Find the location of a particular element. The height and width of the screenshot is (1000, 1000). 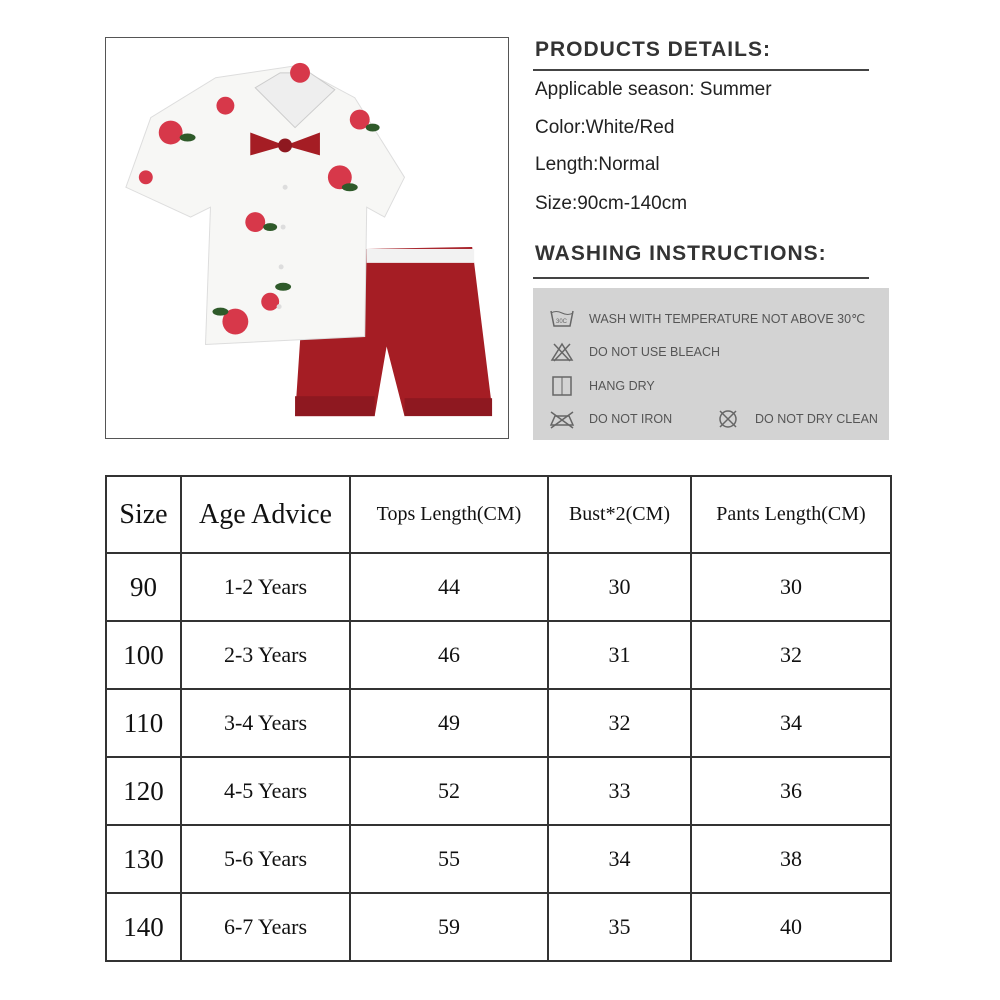

no-dry-clean-icon is located at coordinates (728, 419).